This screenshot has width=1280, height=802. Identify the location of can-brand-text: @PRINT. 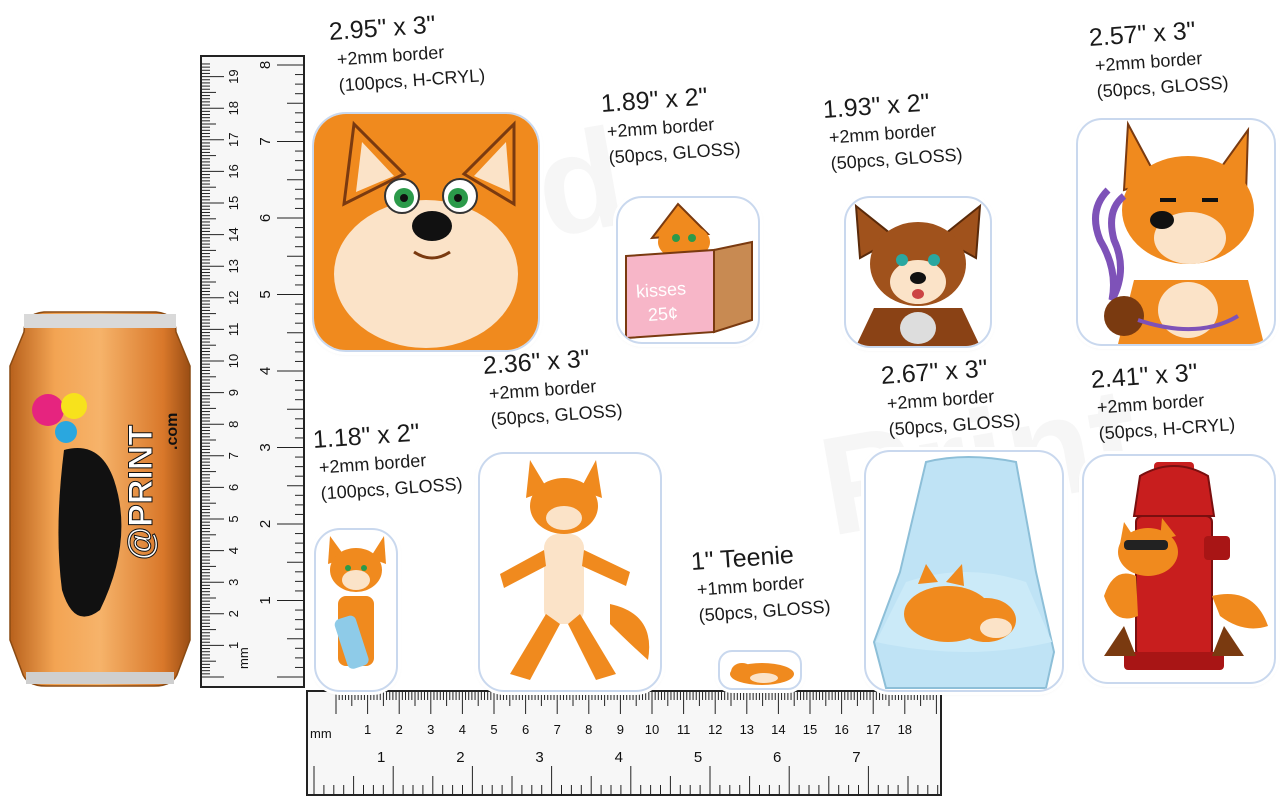
(141, 492).